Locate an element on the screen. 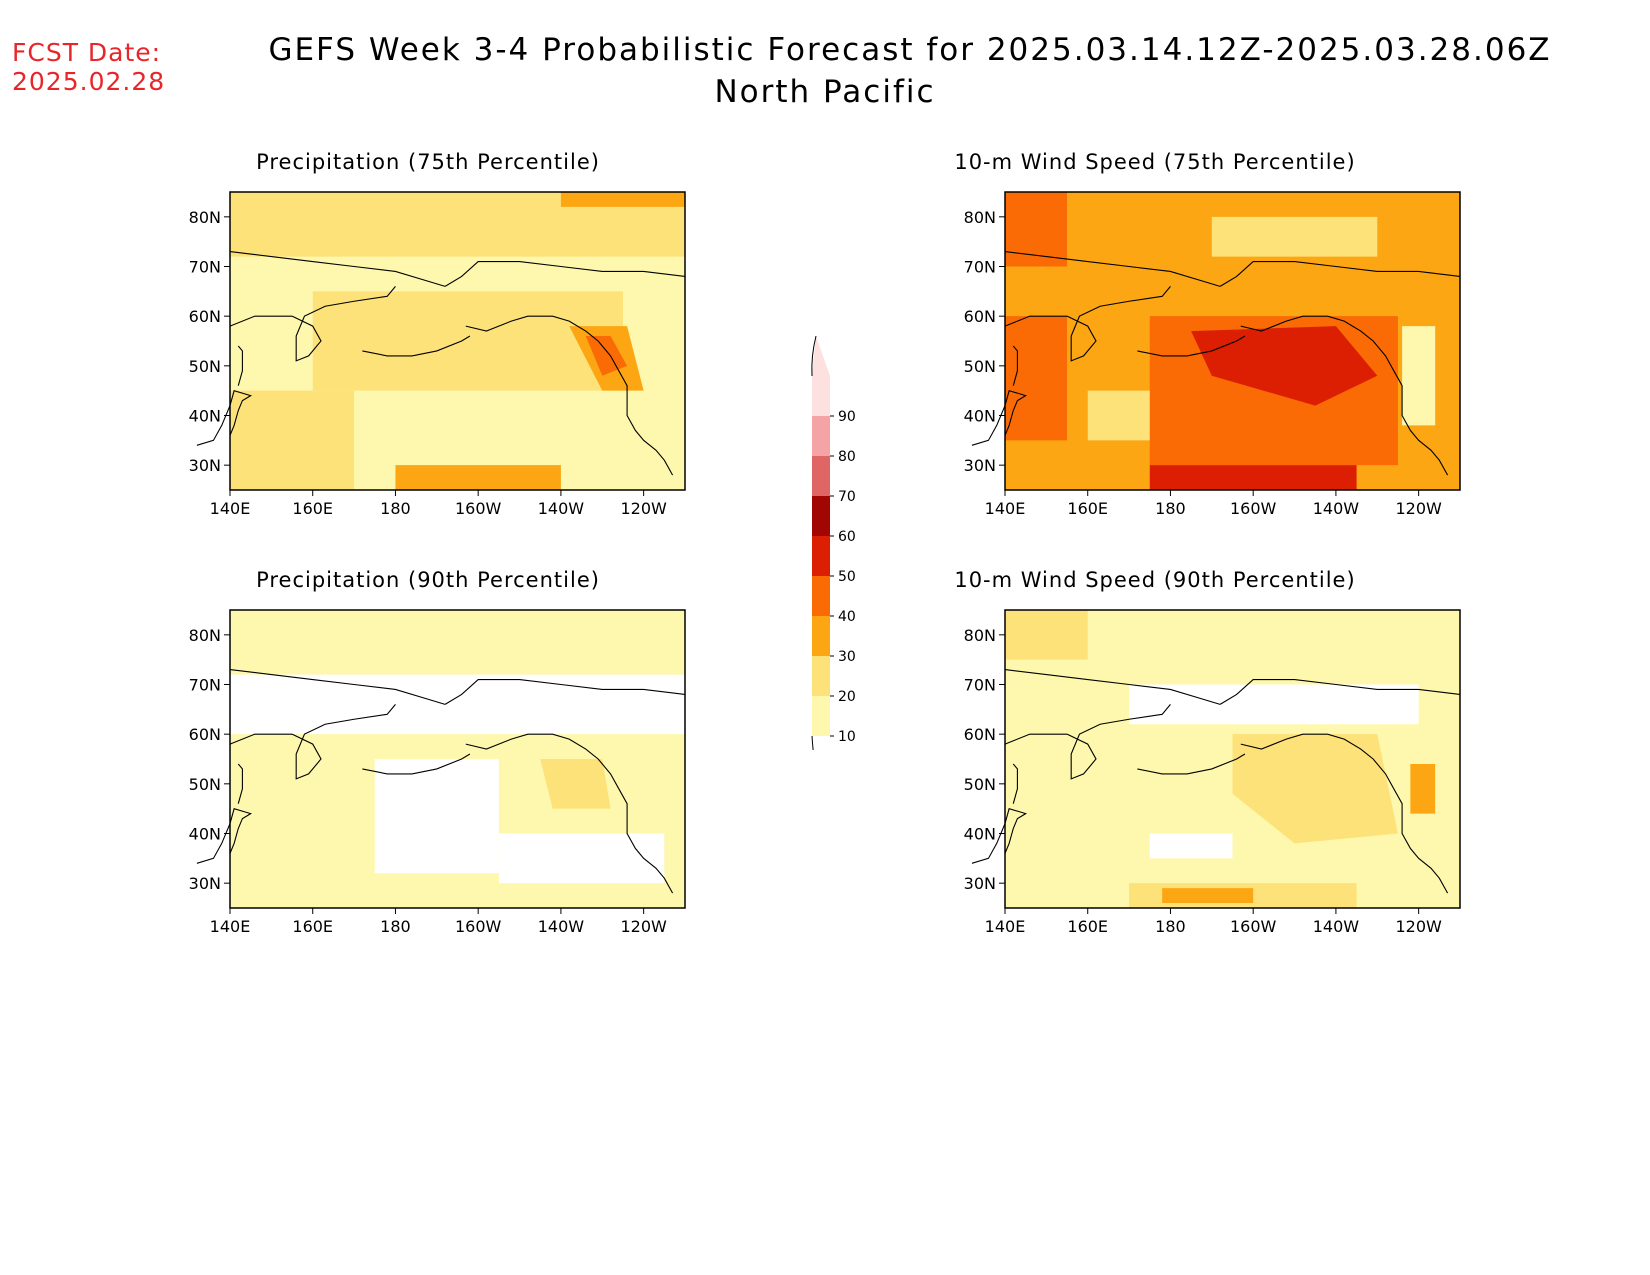  colorbar-label: 40 is located at coordinates (847, 617).